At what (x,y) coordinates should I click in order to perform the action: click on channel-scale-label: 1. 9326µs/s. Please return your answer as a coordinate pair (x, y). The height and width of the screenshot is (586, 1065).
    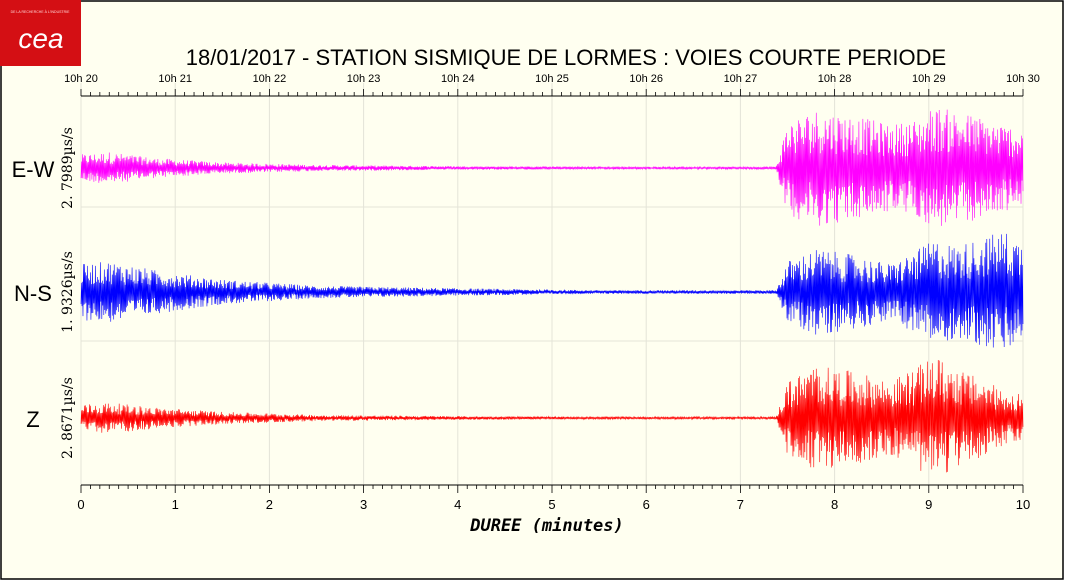
    Looking at the image, I should click on (68, 292).